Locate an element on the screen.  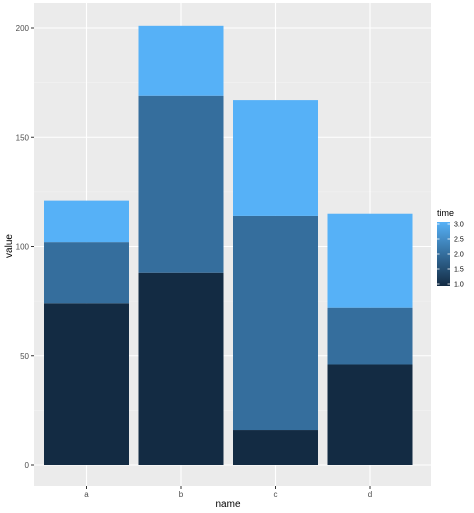
y-tick-label: 50 is located at coordinates (24, 356).